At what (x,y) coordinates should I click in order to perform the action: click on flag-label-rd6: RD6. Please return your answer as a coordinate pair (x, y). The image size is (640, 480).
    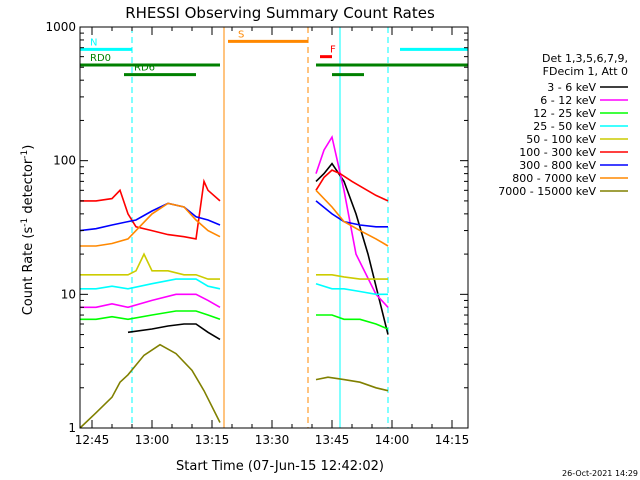
    Looking at the image, I should click on (144, 68).